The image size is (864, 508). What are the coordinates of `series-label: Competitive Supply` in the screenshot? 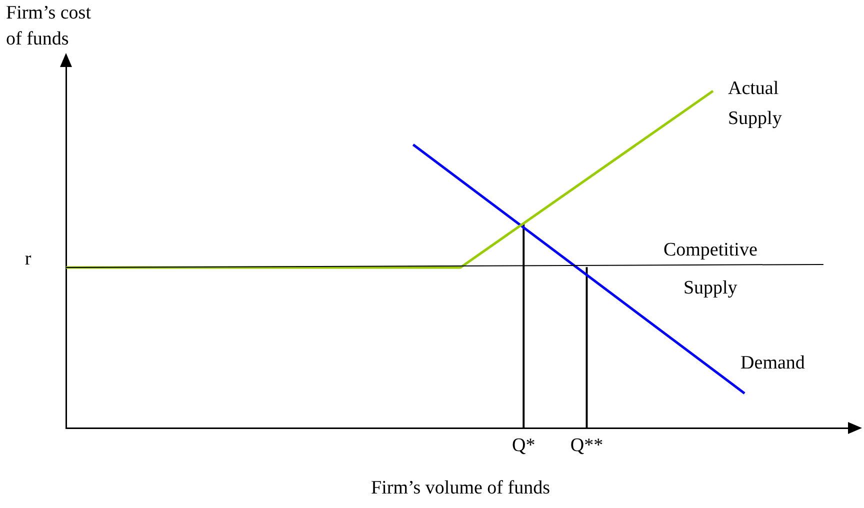 It's located at (710, 268).